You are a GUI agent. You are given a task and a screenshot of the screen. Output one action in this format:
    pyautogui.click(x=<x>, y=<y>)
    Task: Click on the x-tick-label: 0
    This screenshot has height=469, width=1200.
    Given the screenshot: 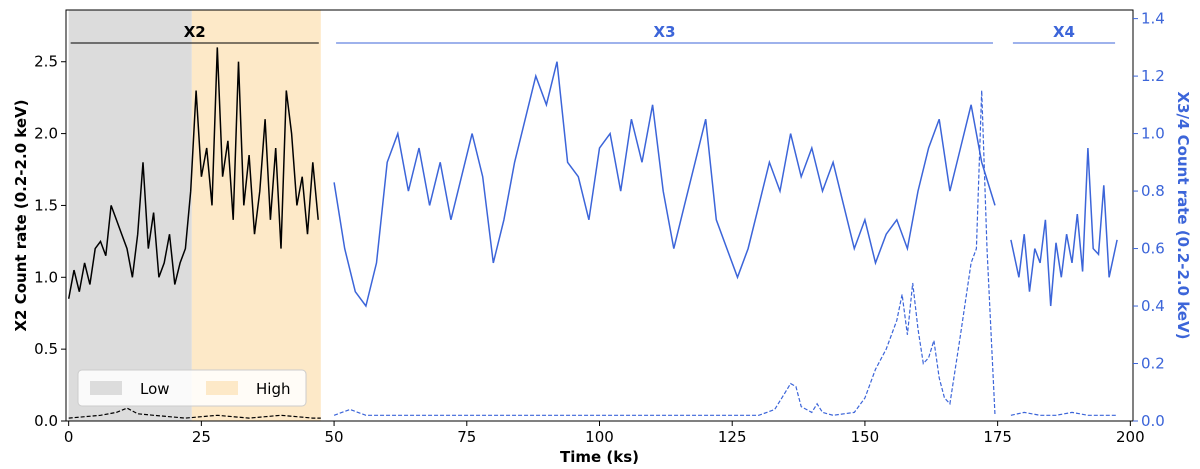 What is the action you would take?
    pyautogui.click(x=69, y=437)
    